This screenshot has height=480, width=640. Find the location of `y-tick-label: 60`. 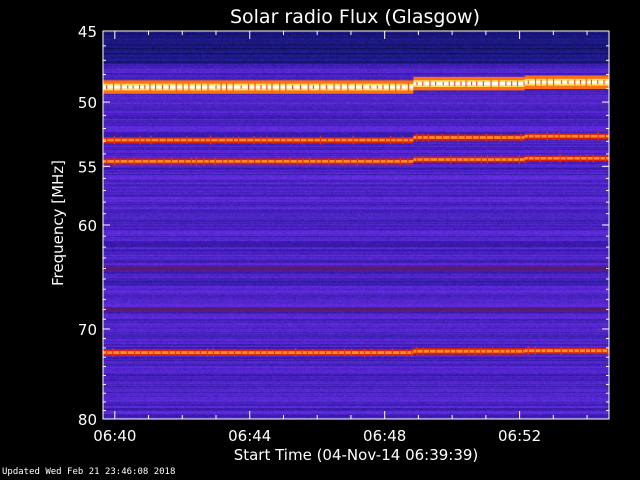

y-tick-label: 60 is located at coordinates (87, 226).